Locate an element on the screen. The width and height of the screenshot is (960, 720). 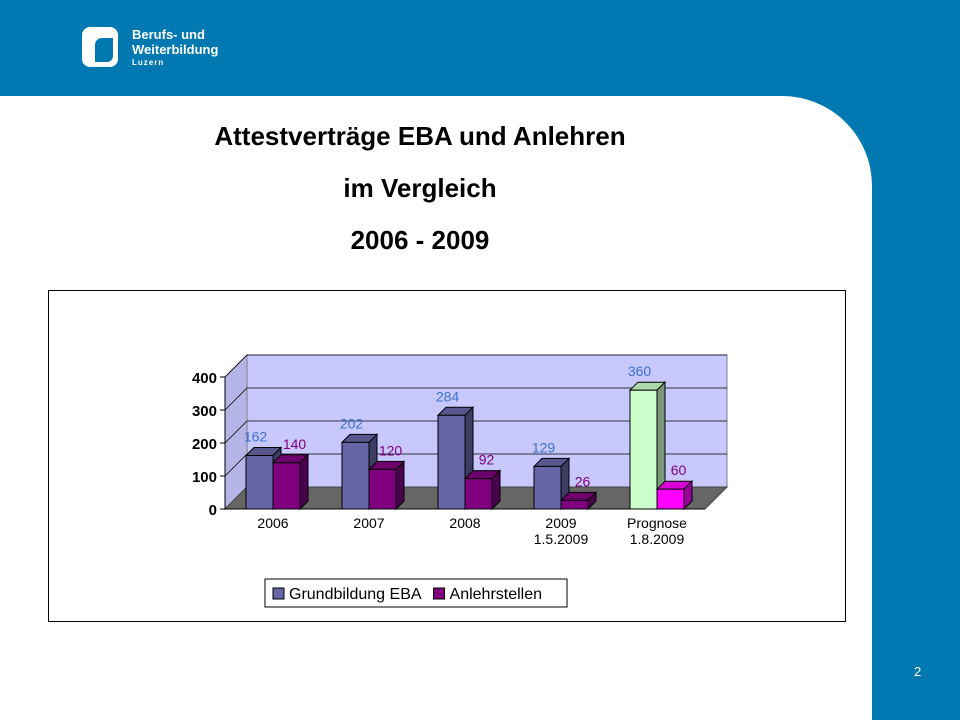
logo-line-3: Luzern is located at coordinates (148, 62).